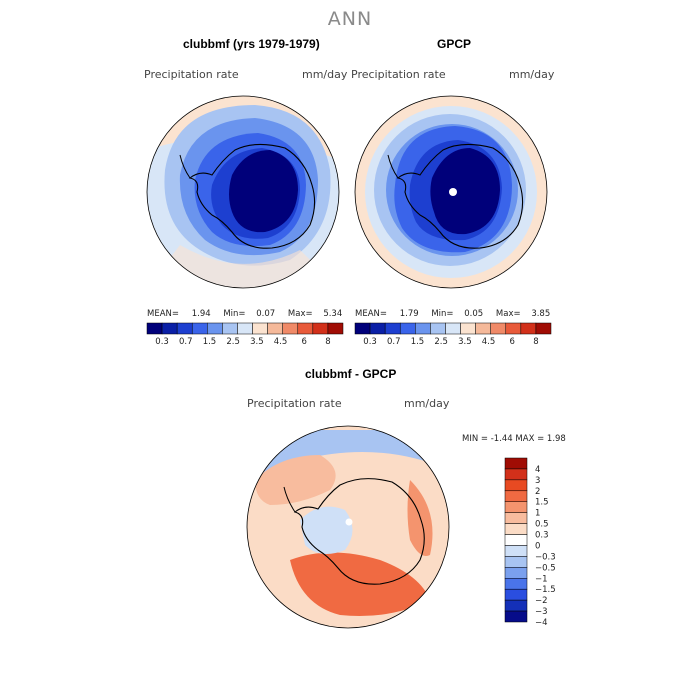 The height and width of the screenshot is (700, 700). I want to click on map-fill-blue-interior, so click(326, 530).